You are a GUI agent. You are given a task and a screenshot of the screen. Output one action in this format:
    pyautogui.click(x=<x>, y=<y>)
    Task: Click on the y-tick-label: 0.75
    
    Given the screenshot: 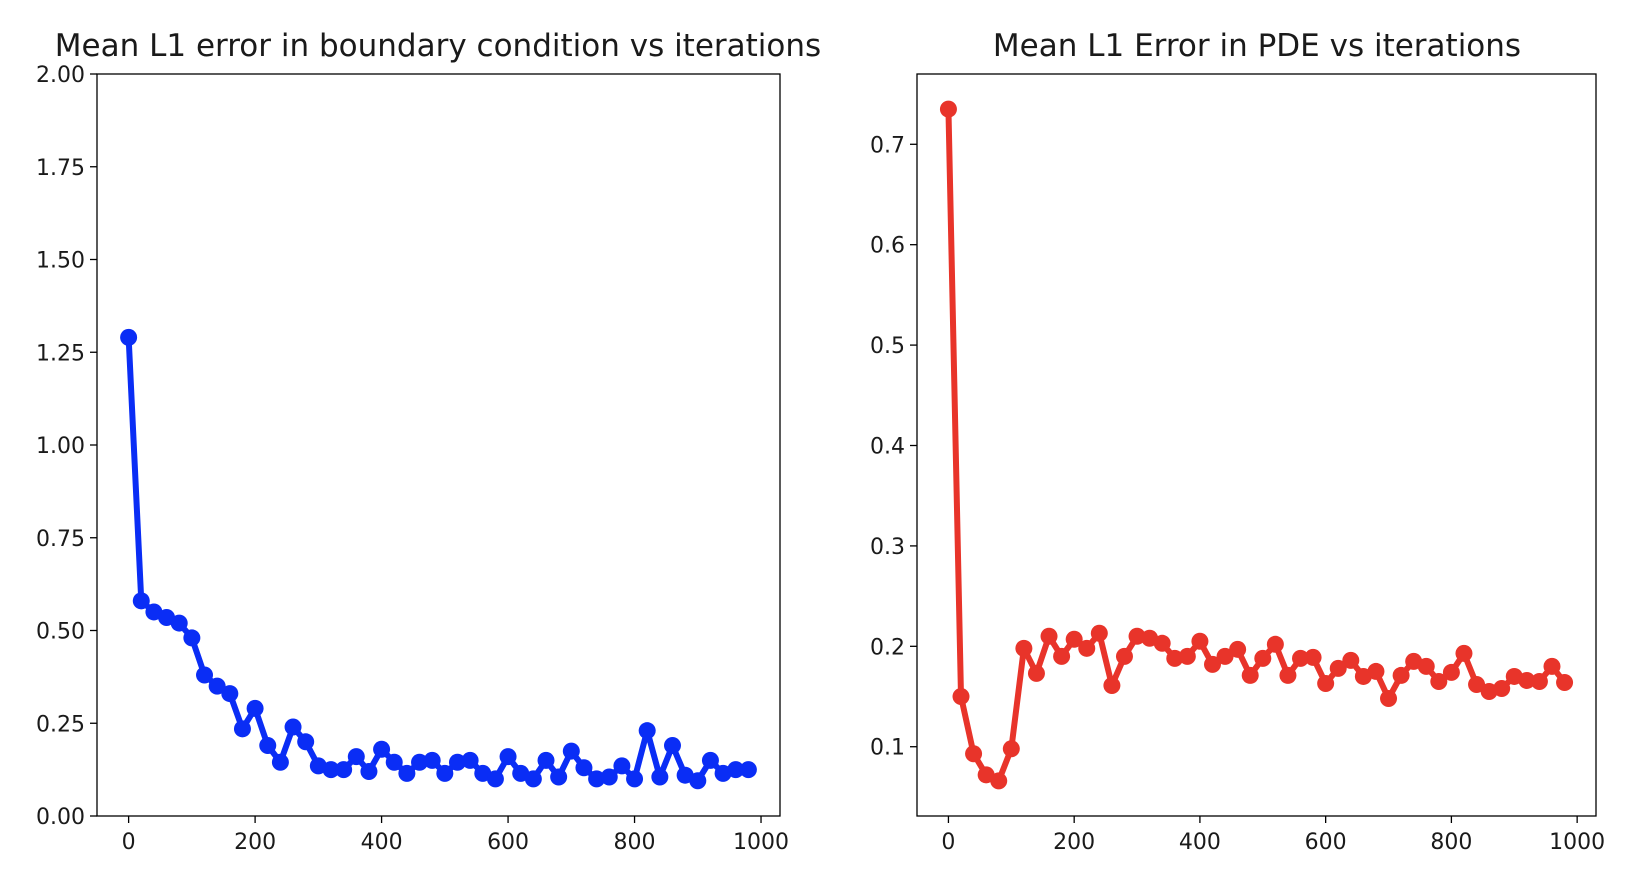 What is the action you would take?
    pyautogui.click(x=60, y=539)
    